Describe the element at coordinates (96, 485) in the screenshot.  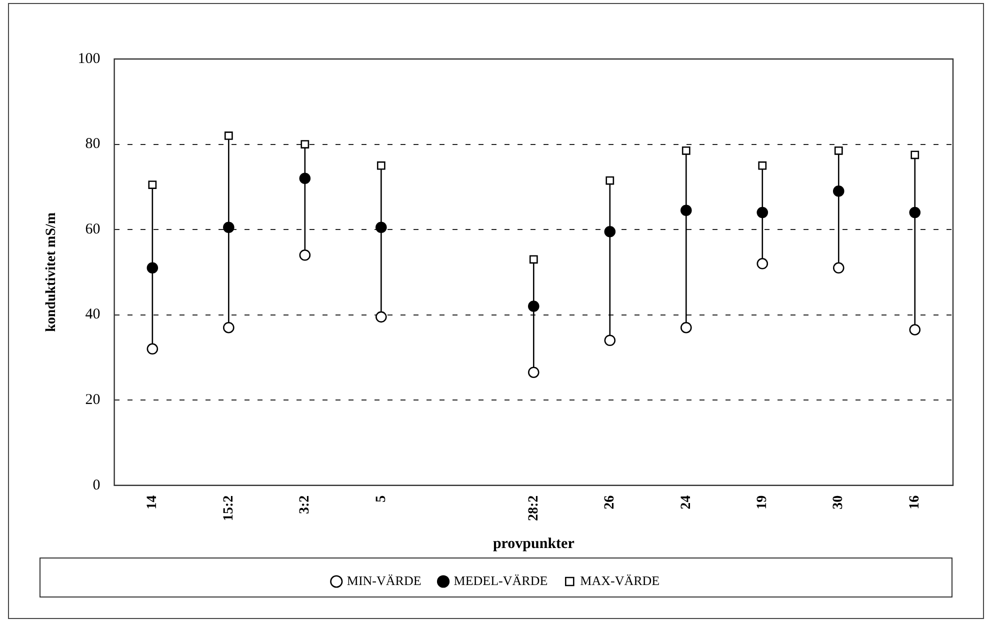
I see `y-tick-label: 0` at that location.